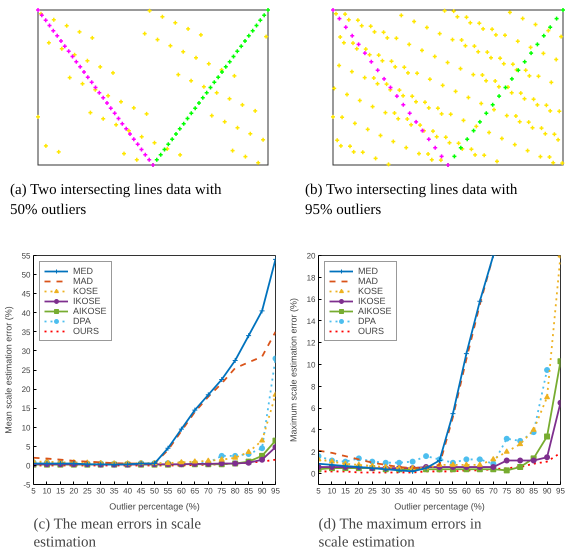  I want to click on y-tick-label: 40, so click(27, 313).